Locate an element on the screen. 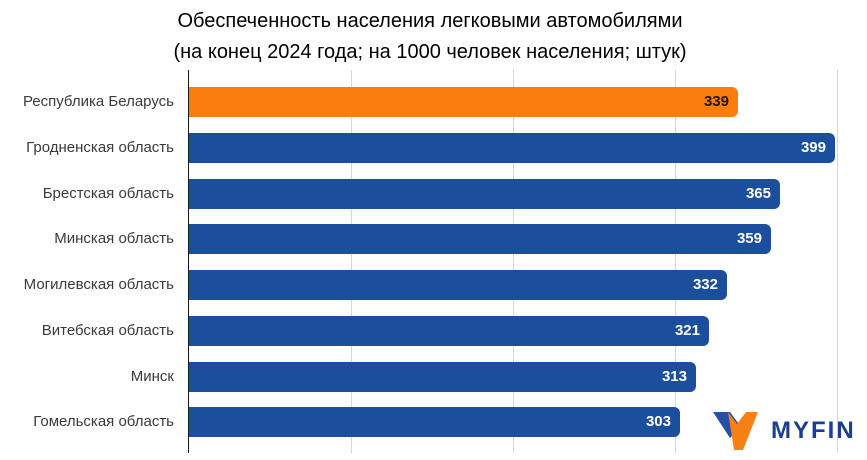  bar: 365 is located at coordinates (484, 194).